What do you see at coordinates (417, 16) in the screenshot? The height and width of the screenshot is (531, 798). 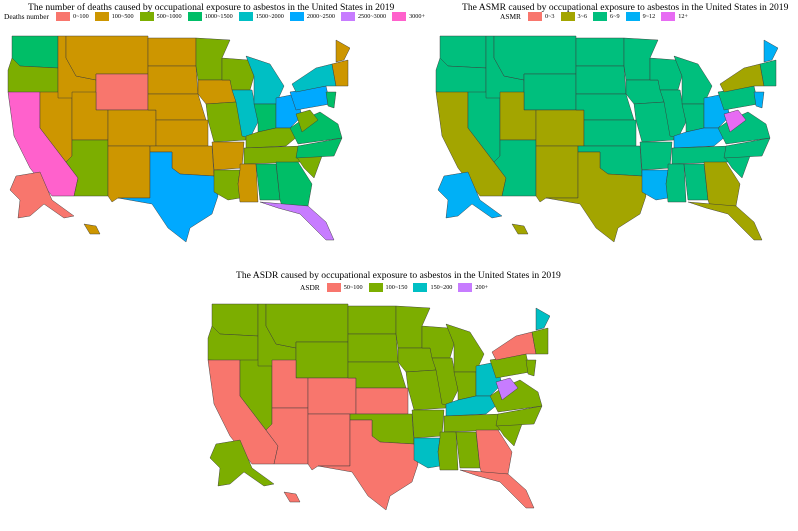 I see `legend-label: 3000+` at bounding box center [417, 16].